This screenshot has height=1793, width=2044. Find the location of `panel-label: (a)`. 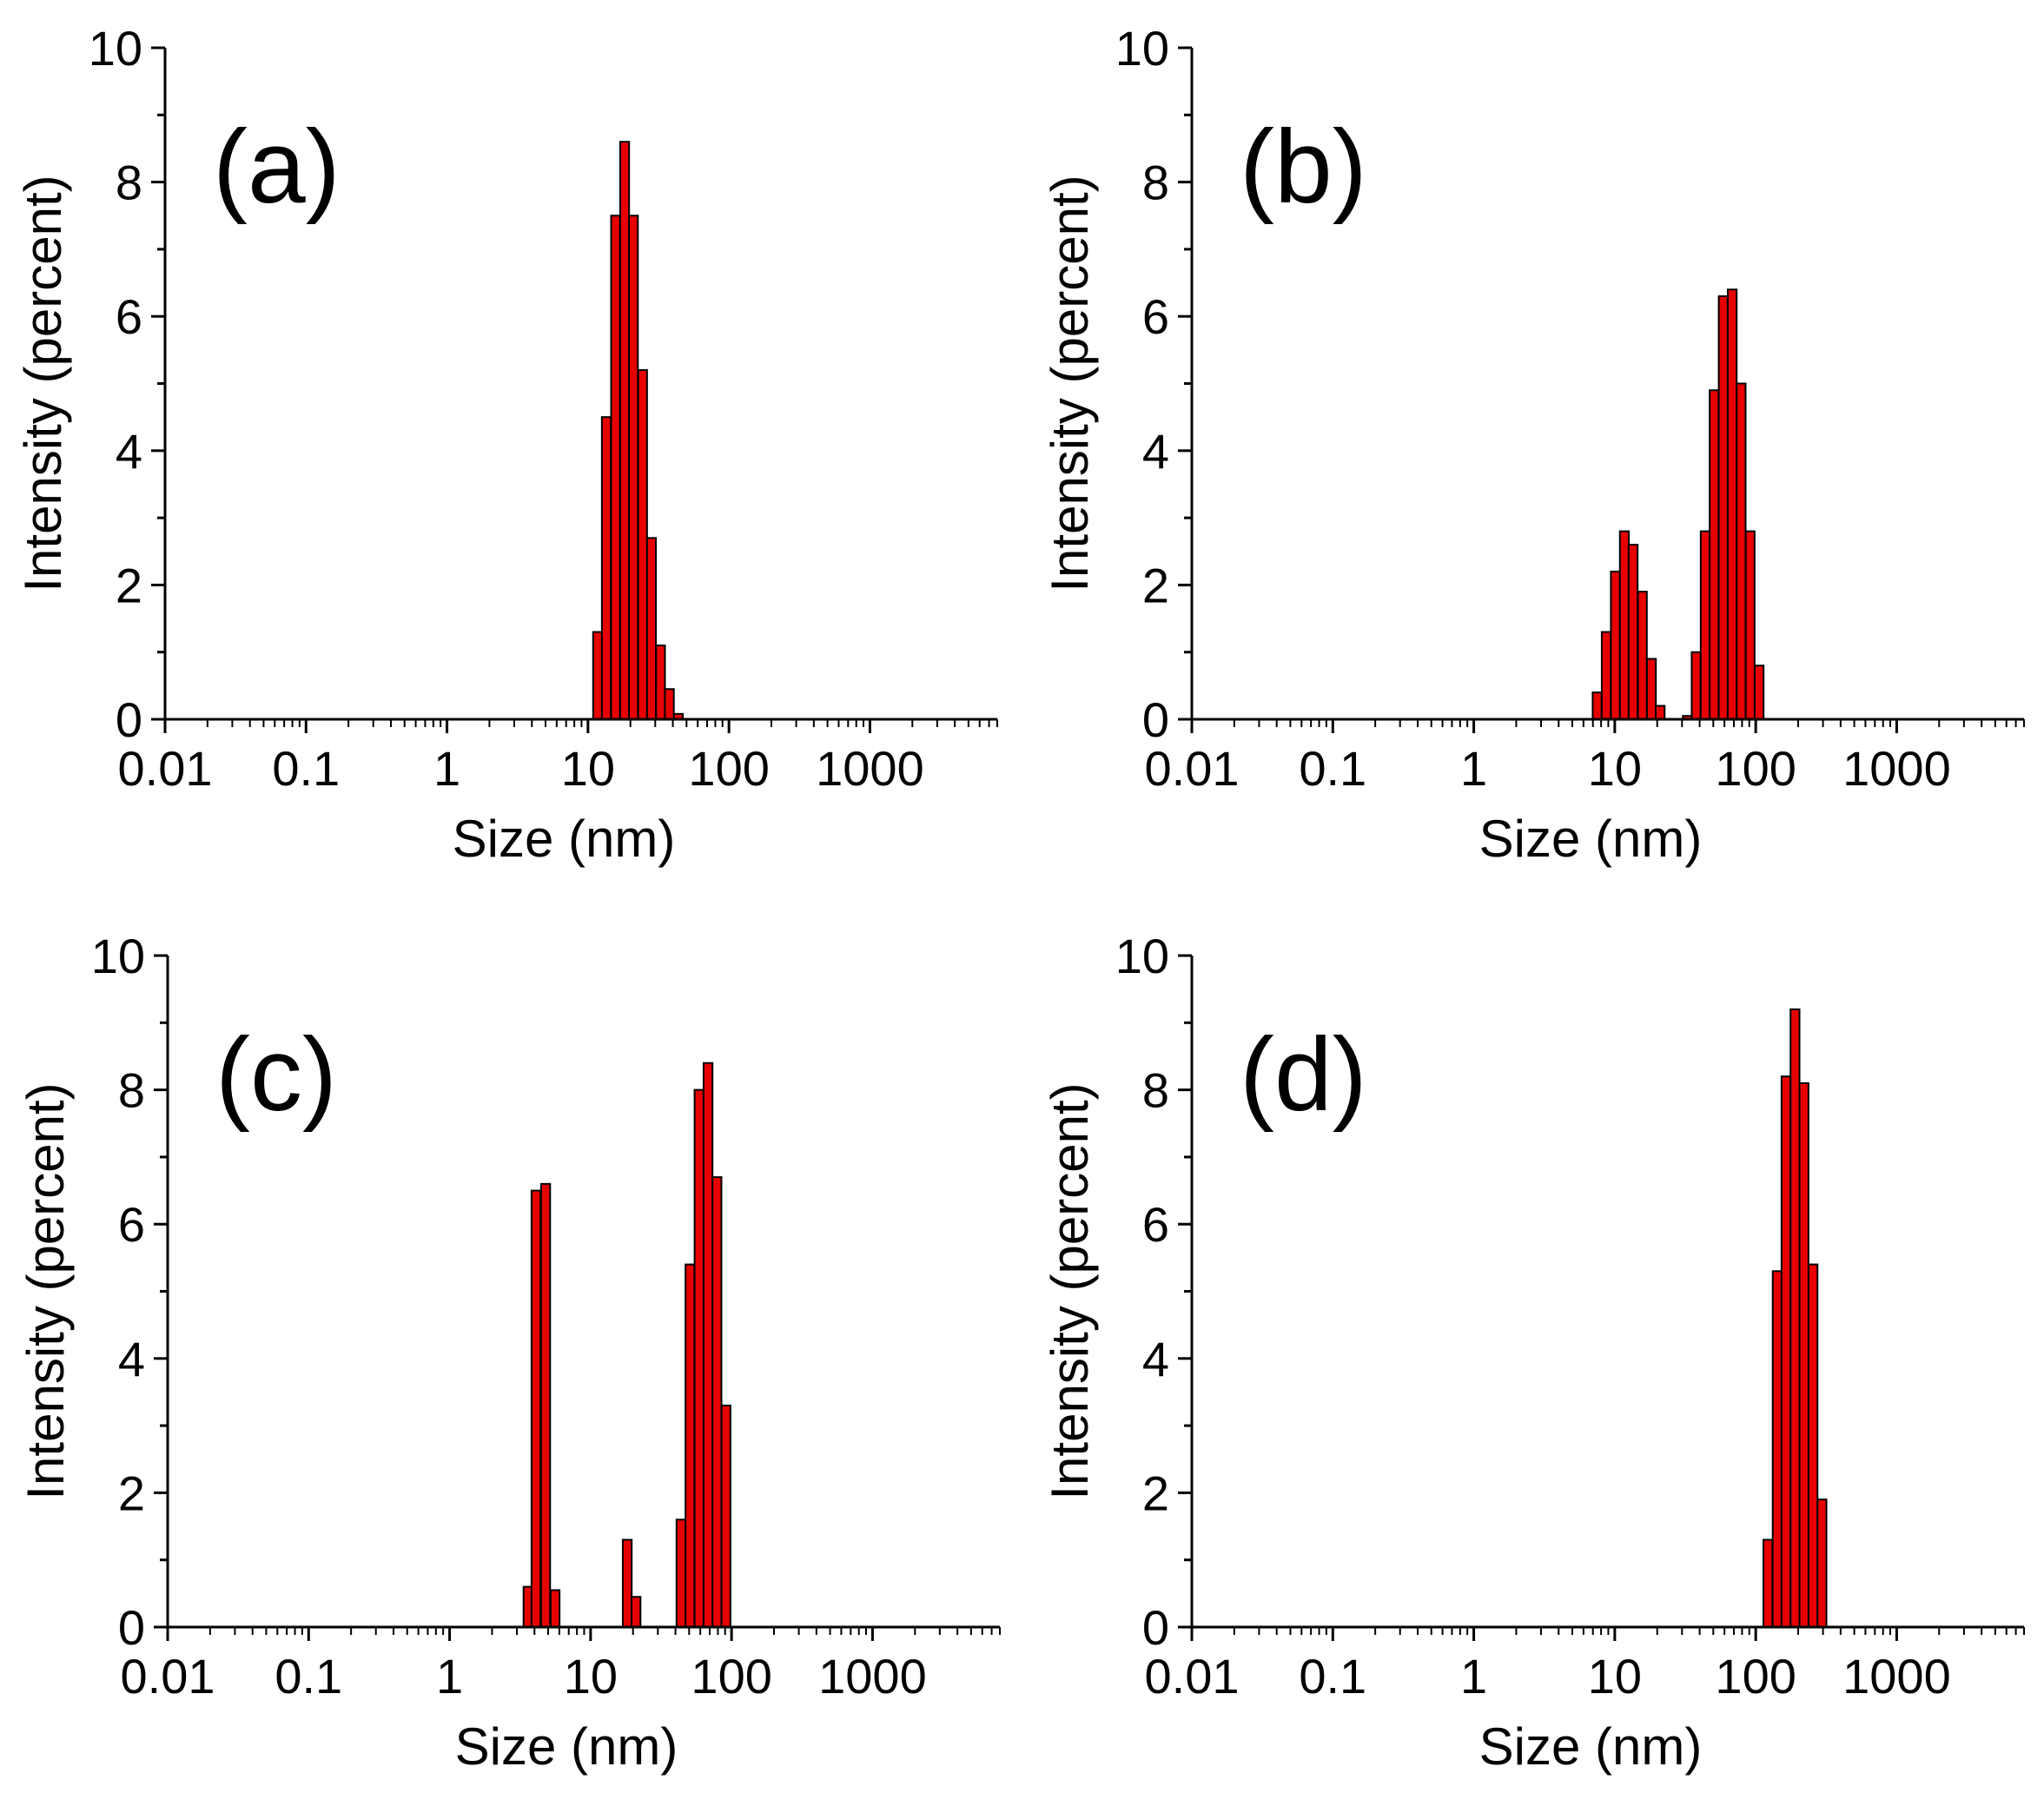

panel-label: (a) is located at coordinates (277, 167).